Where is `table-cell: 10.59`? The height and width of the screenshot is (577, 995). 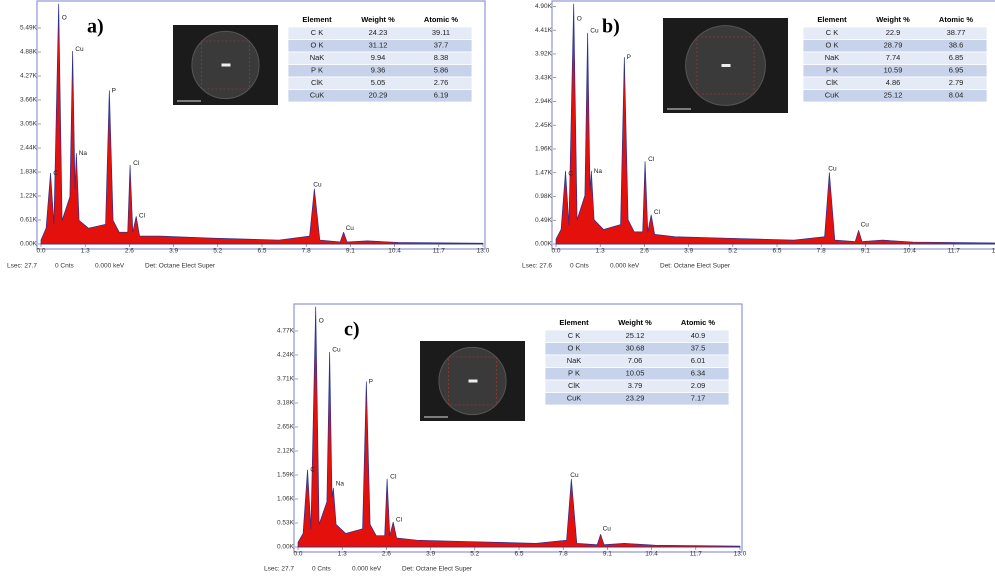 table-cell: 10.59 is located at coordinates (893, 70).